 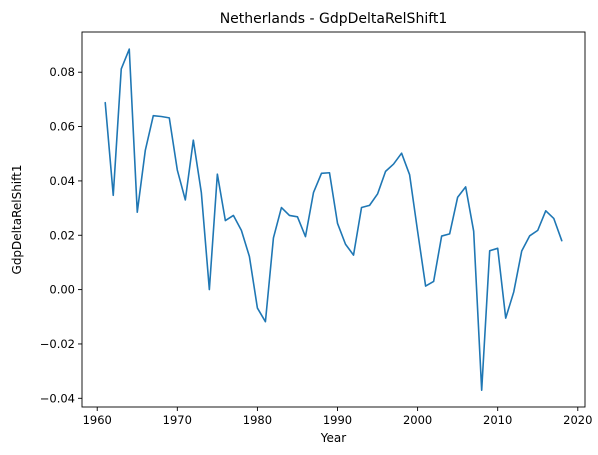 What do you see at coordinates (577, 420) in the screenshot?
I see `x-tick-label: 2020` at bounding box center [577, 420].